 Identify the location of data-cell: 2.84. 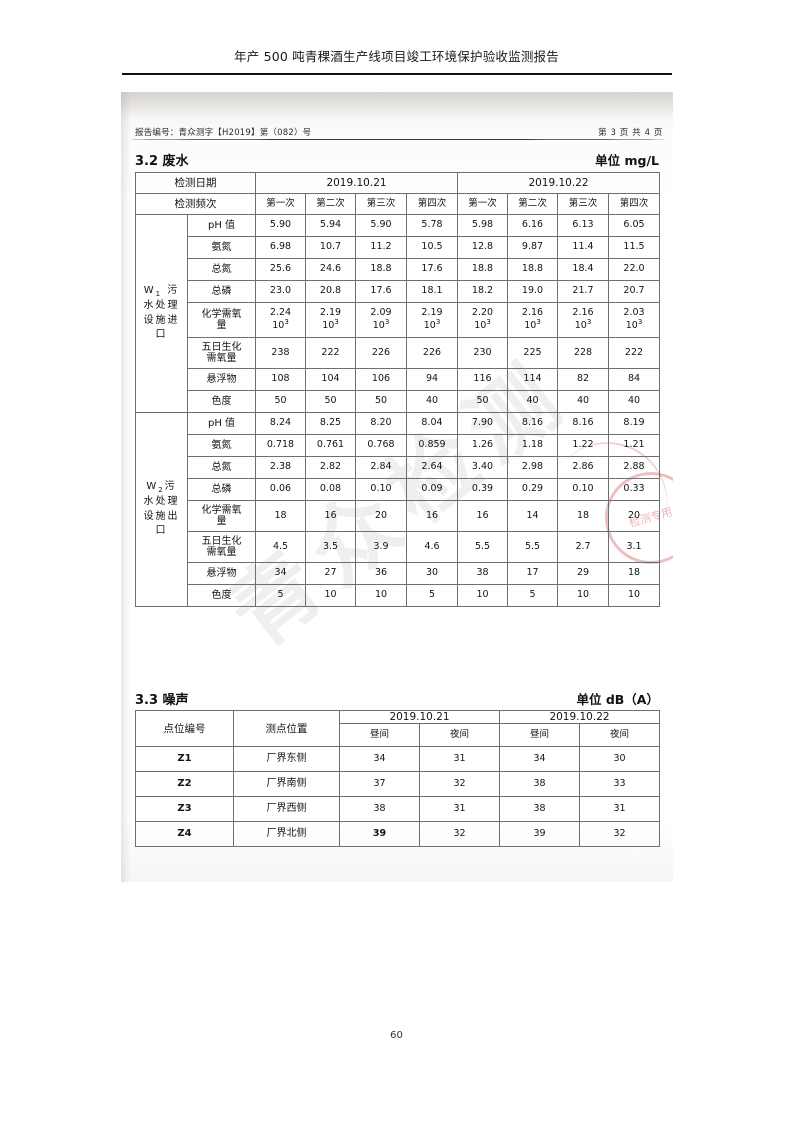
(381, 467).